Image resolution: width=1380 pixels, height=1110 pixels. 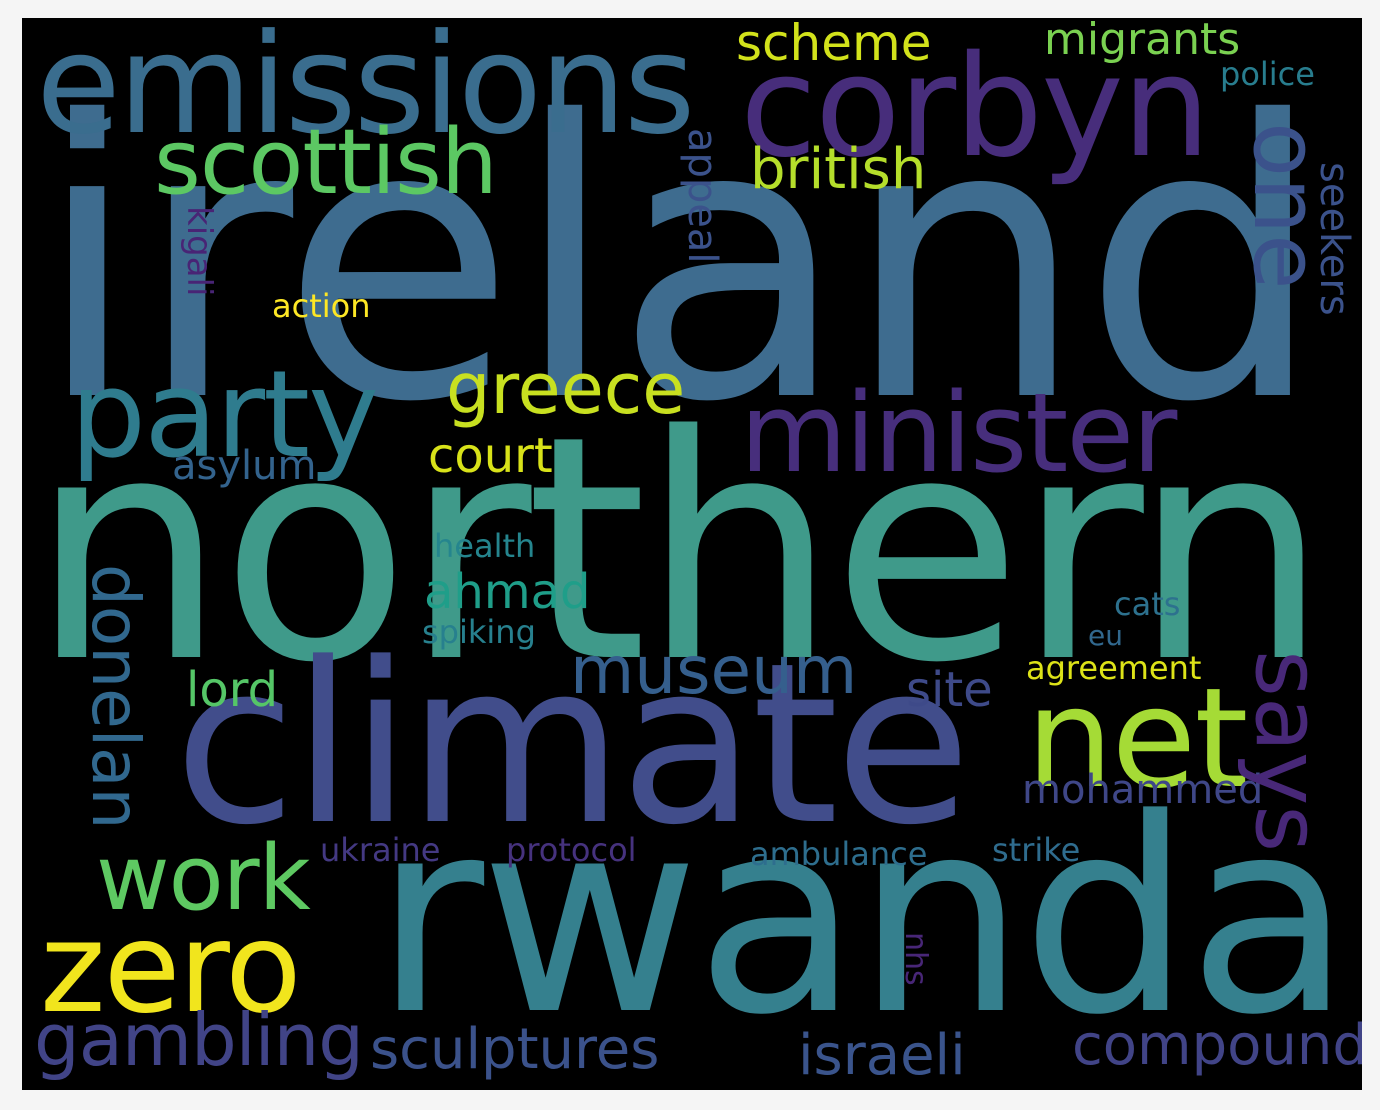 I want to click on word-corbyn: corbyn, so click(x=975, y=107).